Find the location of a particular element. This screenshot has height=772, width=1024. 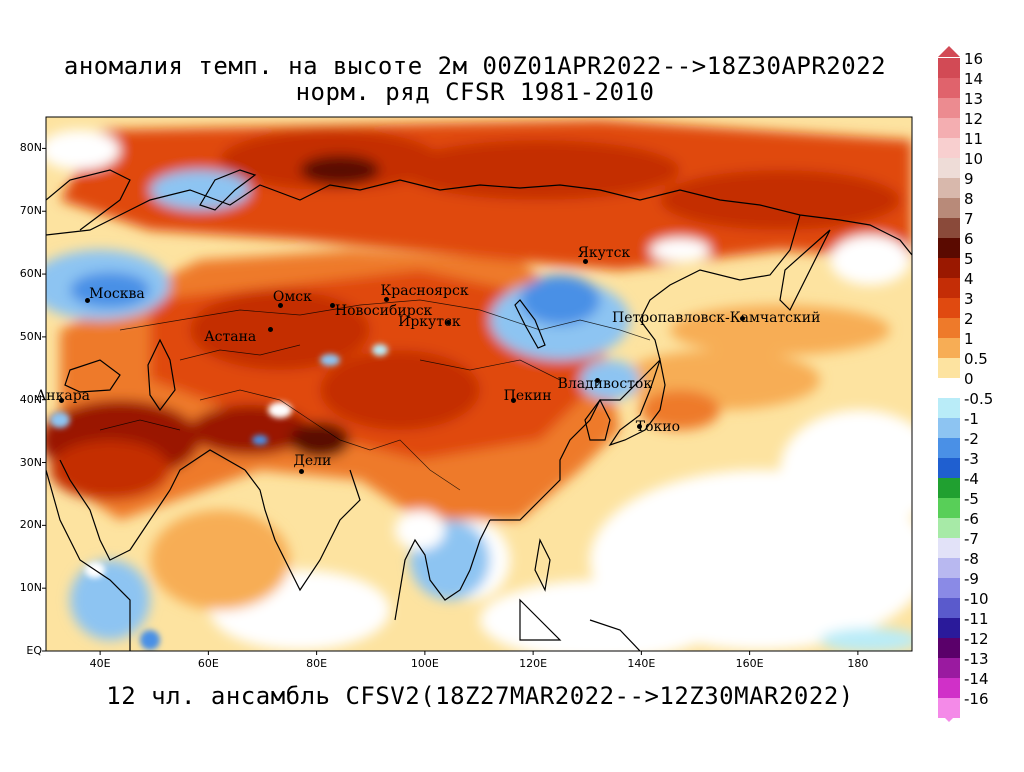

legend-up-arrow is located at coordinates (949, 51).